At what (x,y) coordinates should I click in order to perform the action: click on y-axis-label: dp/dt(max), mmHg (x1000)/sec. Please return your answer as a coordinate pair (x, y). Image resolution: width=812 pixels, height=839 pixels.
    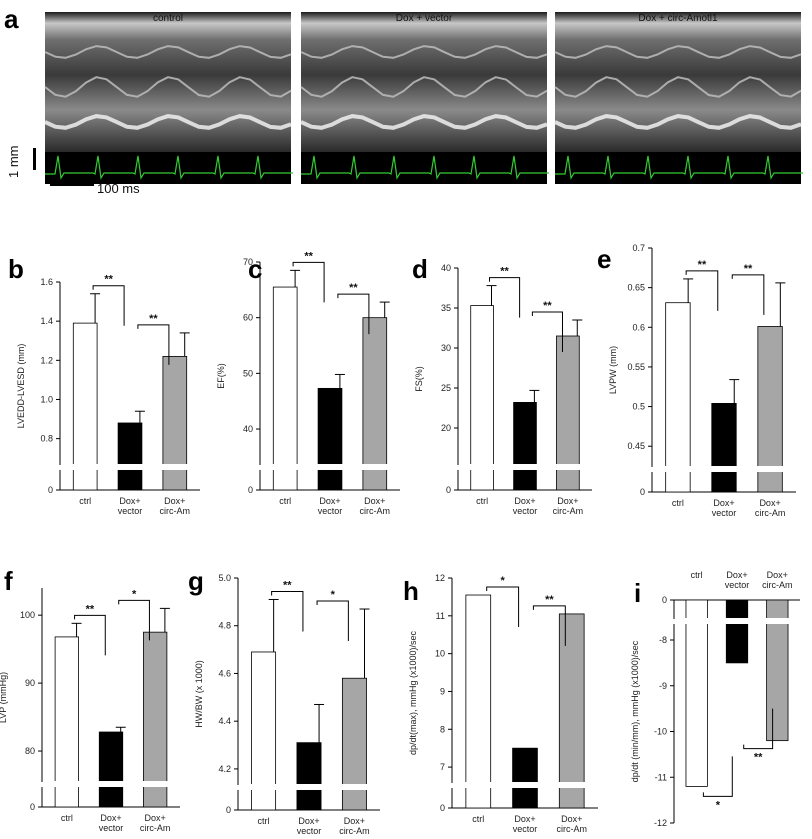
    Looking at the image, I should click on (413, 692).